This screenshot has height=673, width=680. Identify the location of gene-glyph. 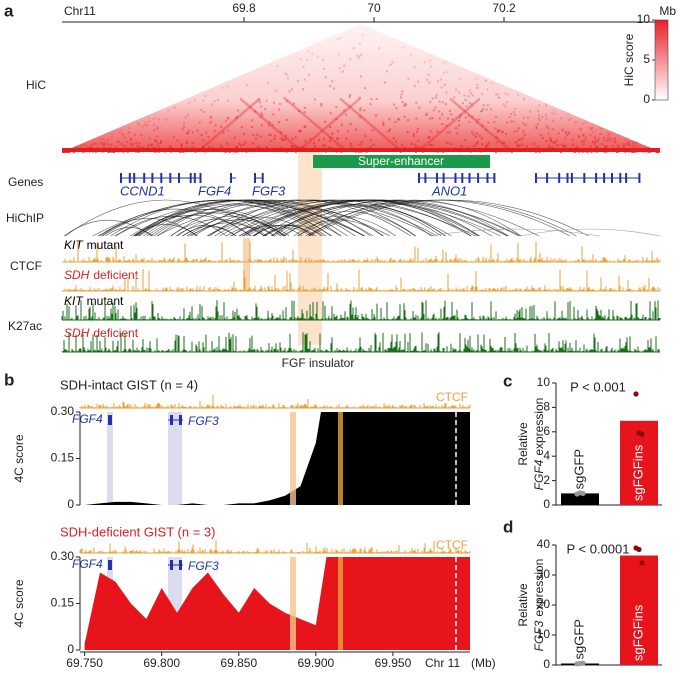
(110, 420).